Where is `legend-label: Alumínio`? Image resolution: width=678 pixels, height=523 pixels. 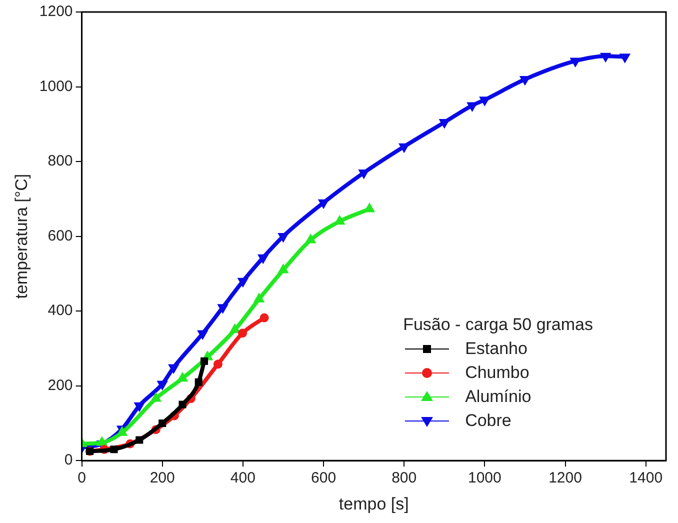 legend-label: Alumínio is located at coordinates (498, 397).